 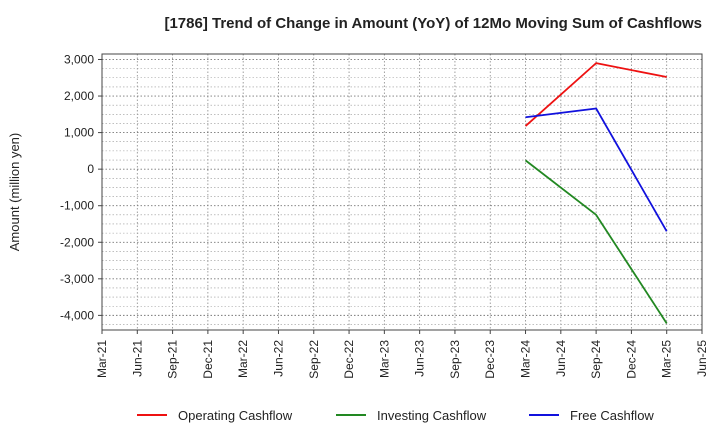 I want to click on x-tick-label: Dec-23, so click(x=490, y=359).